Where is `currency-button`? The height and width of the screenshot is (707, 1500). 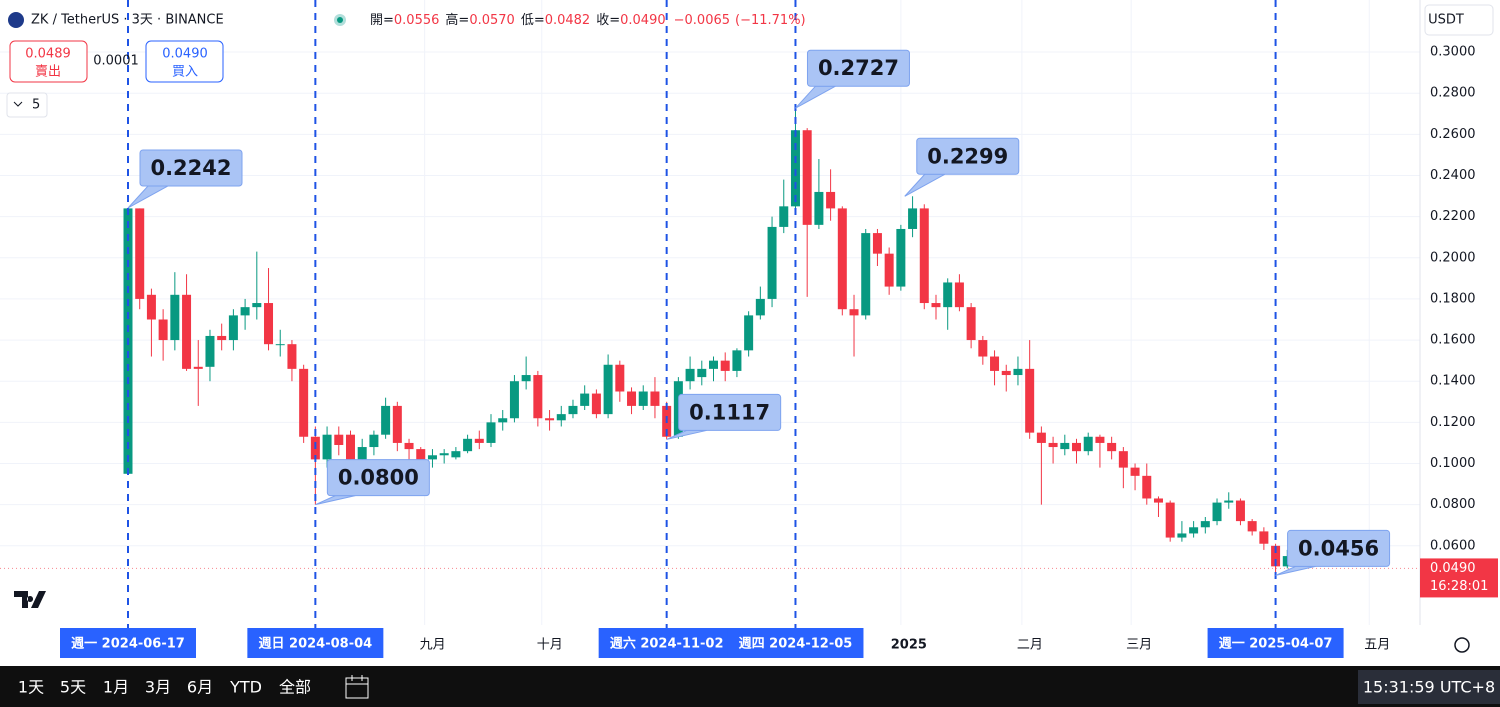
currency-button is located at coordinates (1459, 20).